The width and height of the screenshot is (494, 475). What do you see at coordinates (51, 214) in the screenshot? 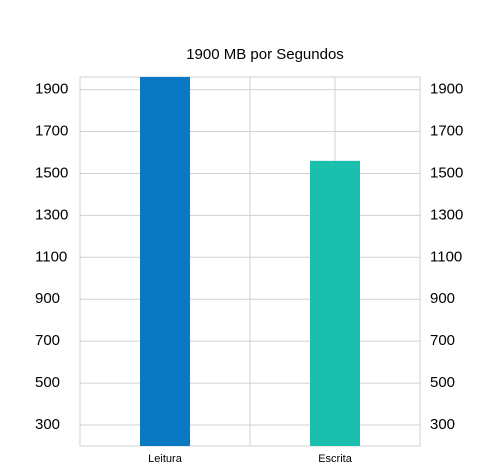
I see `y-tick-label: 1300` at bounding box center [51, 214].